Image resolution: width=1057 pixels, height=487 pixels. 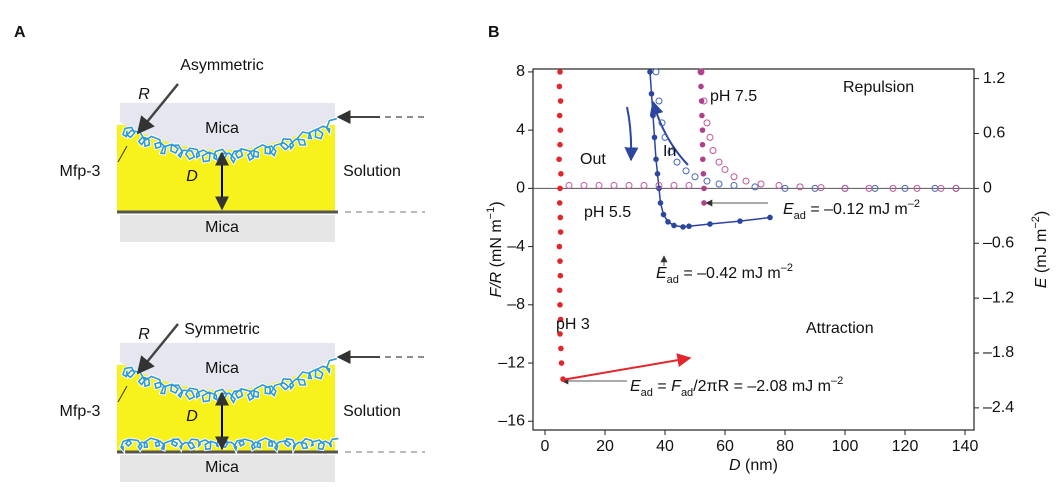 I want to click on y-tick-label: –4, so click(x=516, y=246).